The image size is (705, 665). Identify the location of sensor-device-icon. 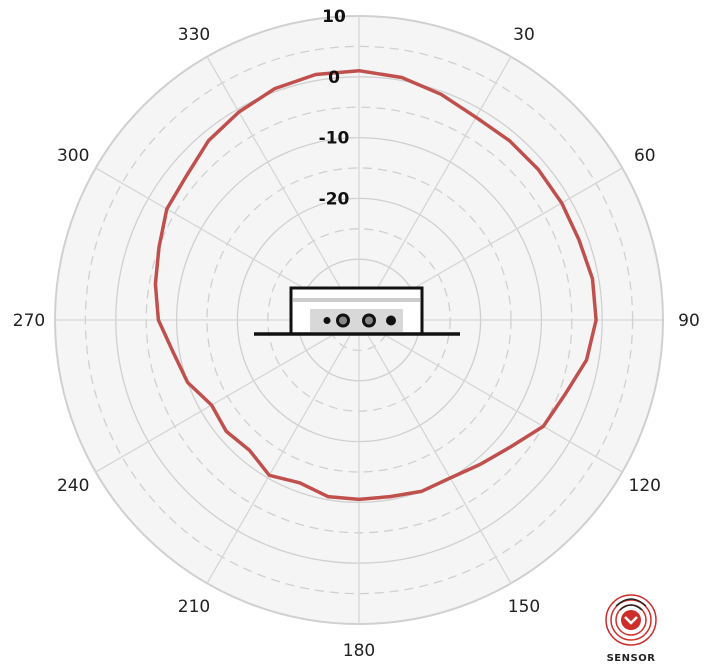
(357, 311).